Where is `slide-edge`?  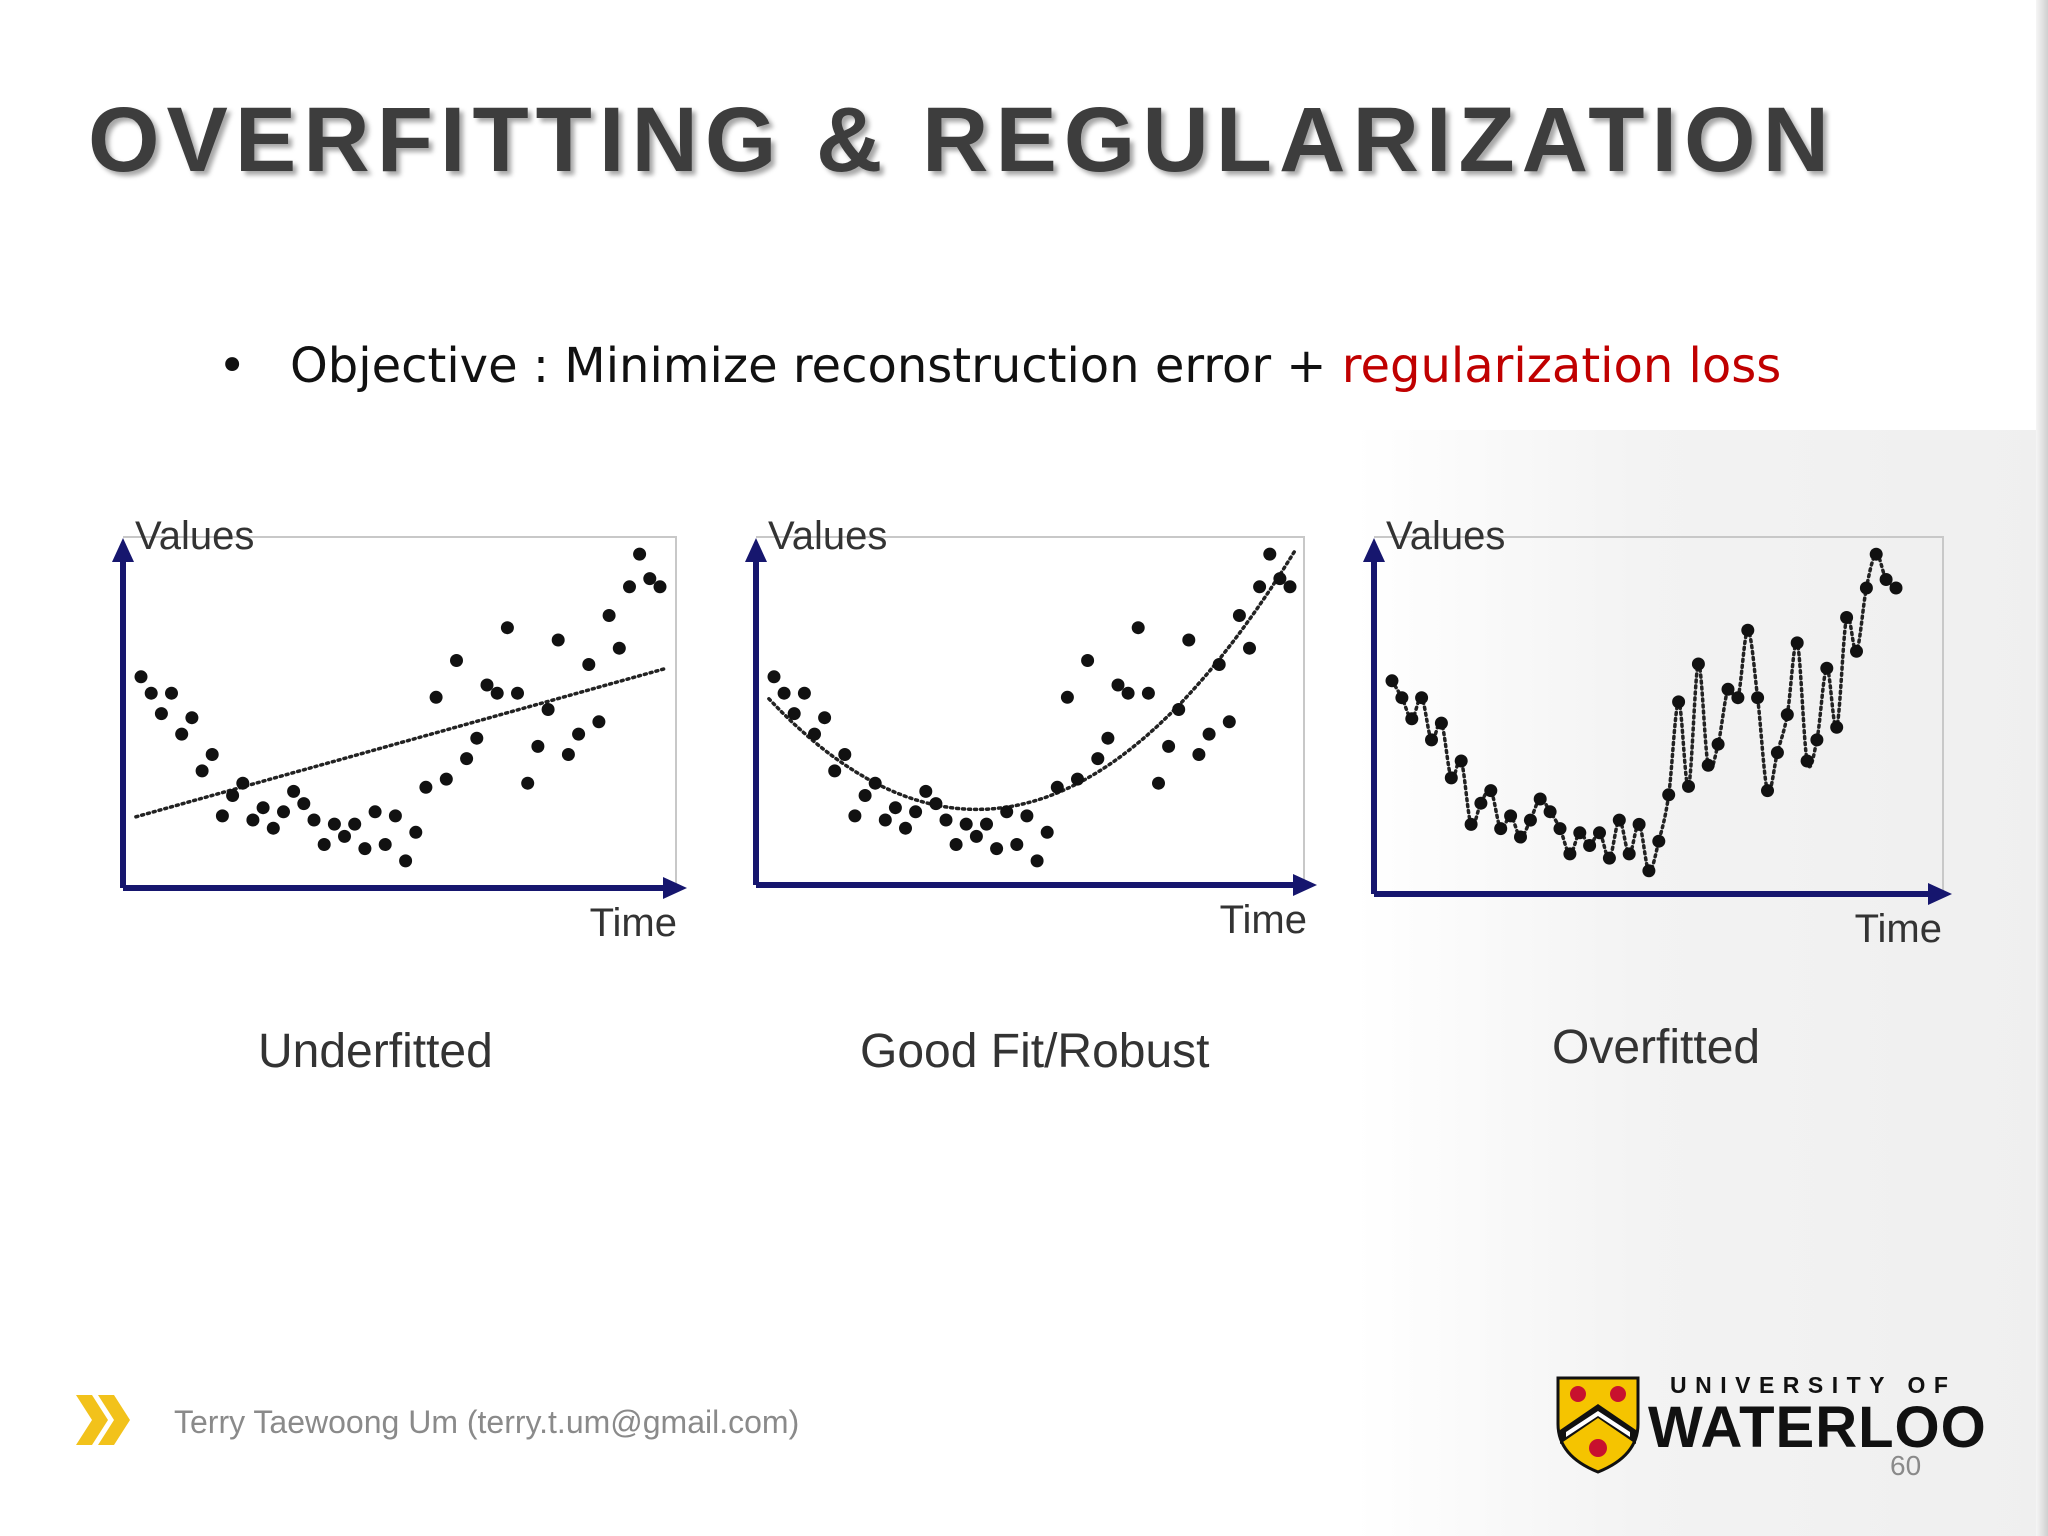 slide-edge is located at coordinates (2042, 768).